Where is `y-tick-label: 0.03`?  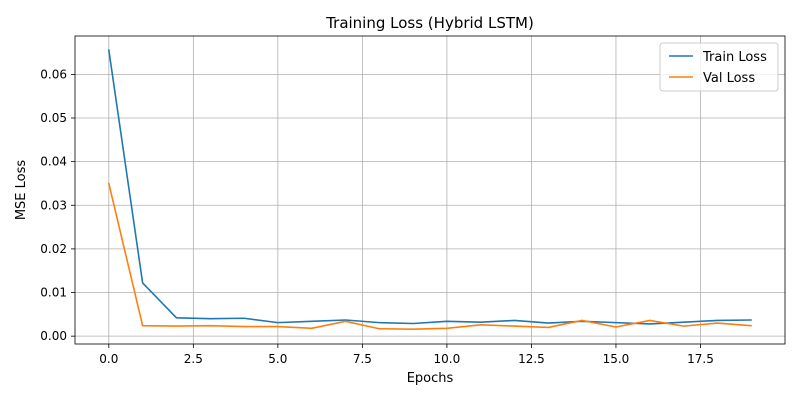
y-tick-label: 0.03 is located at coordinates (53, 205).